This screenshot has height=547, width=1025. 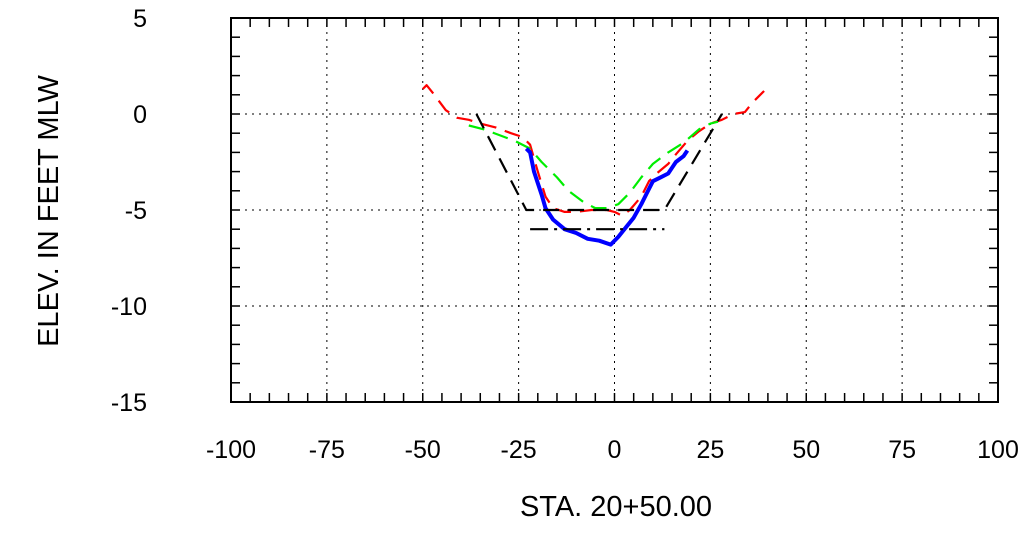 I want to click on x-tick-label: 75, so click(x=902, y=450).